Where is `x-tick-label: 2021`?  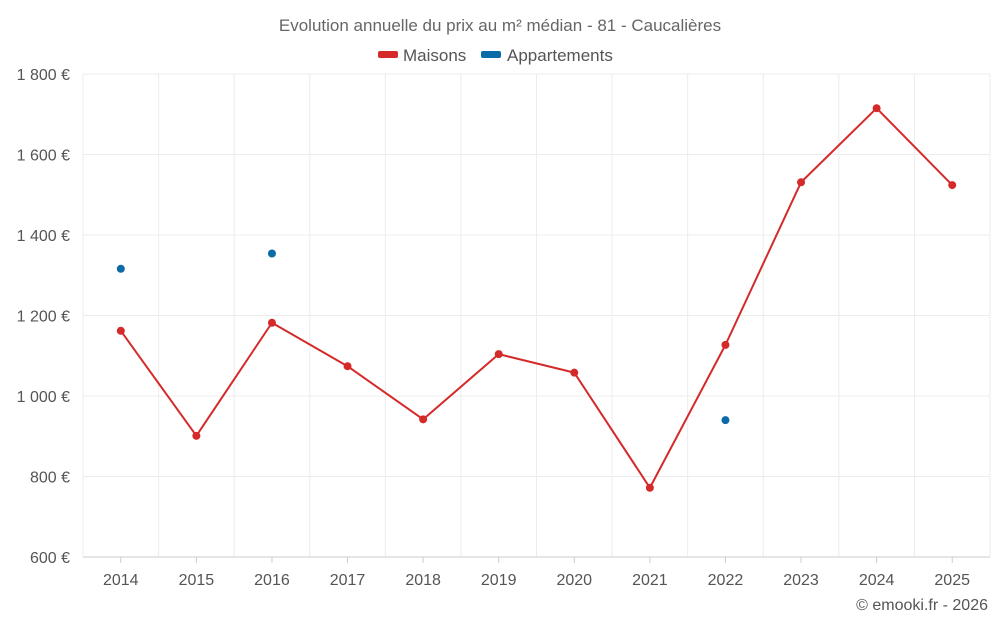
x-tick-label: 2021 is located at coordinates (650, 580).